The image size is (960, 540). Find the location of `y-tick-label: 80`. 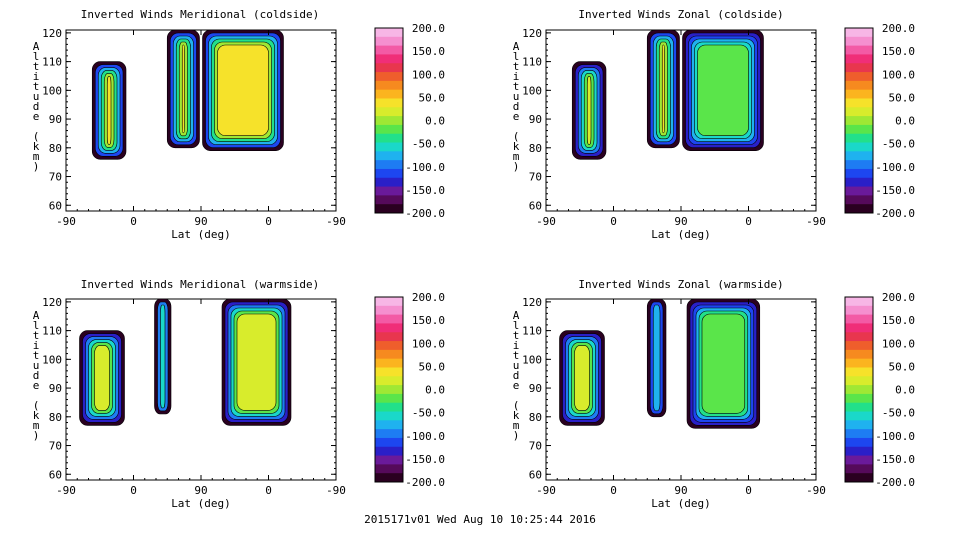

y-tick-label: 80 is located at coordinates (535, 148).